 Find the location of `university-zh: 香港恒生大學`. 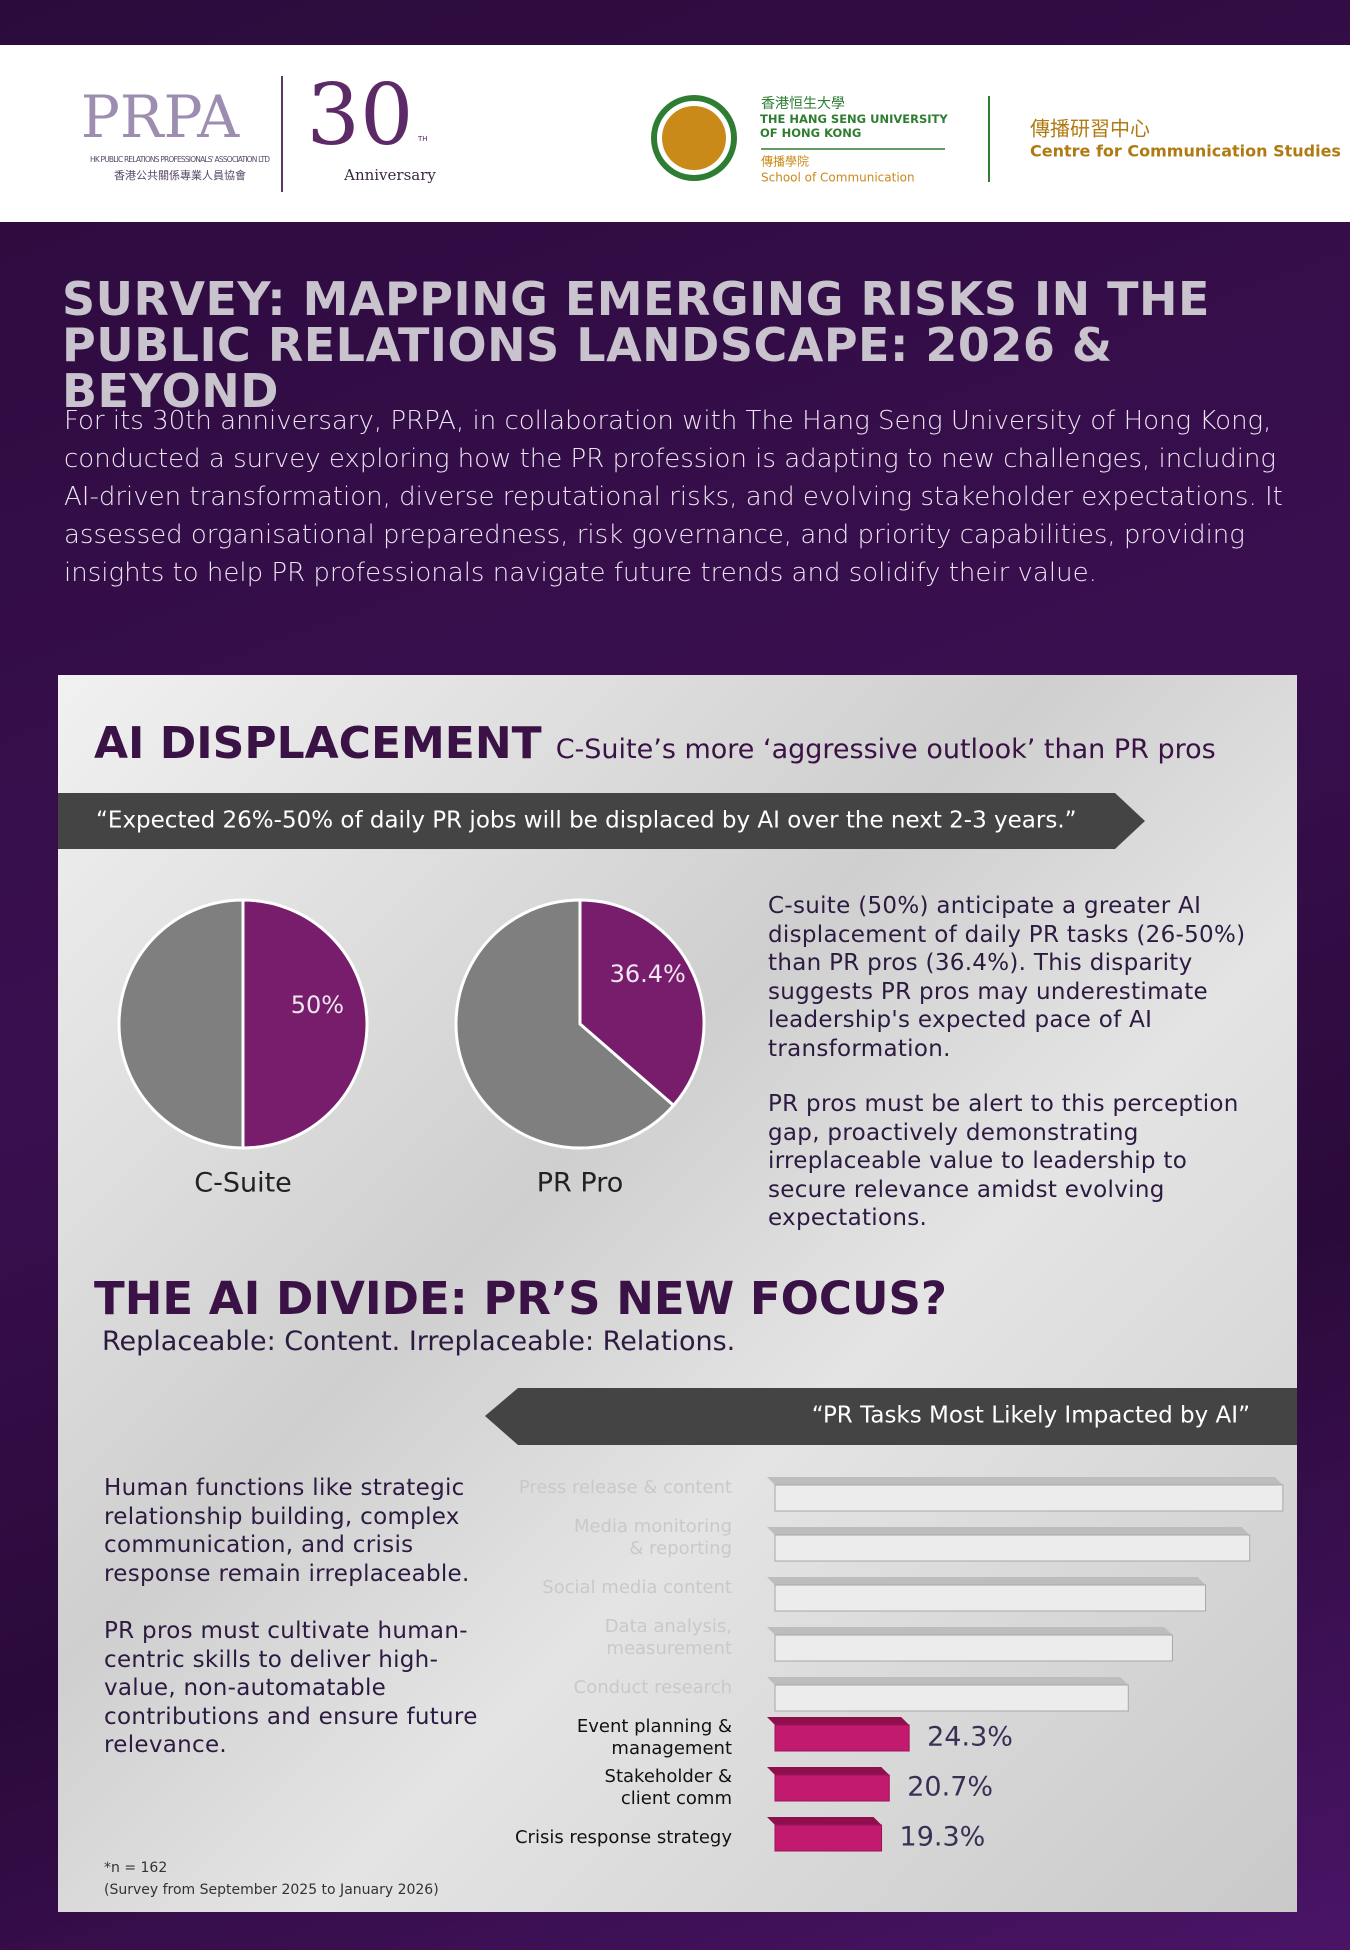

university-zh: 香港恒生大學 is located at coordinates (803, 104).